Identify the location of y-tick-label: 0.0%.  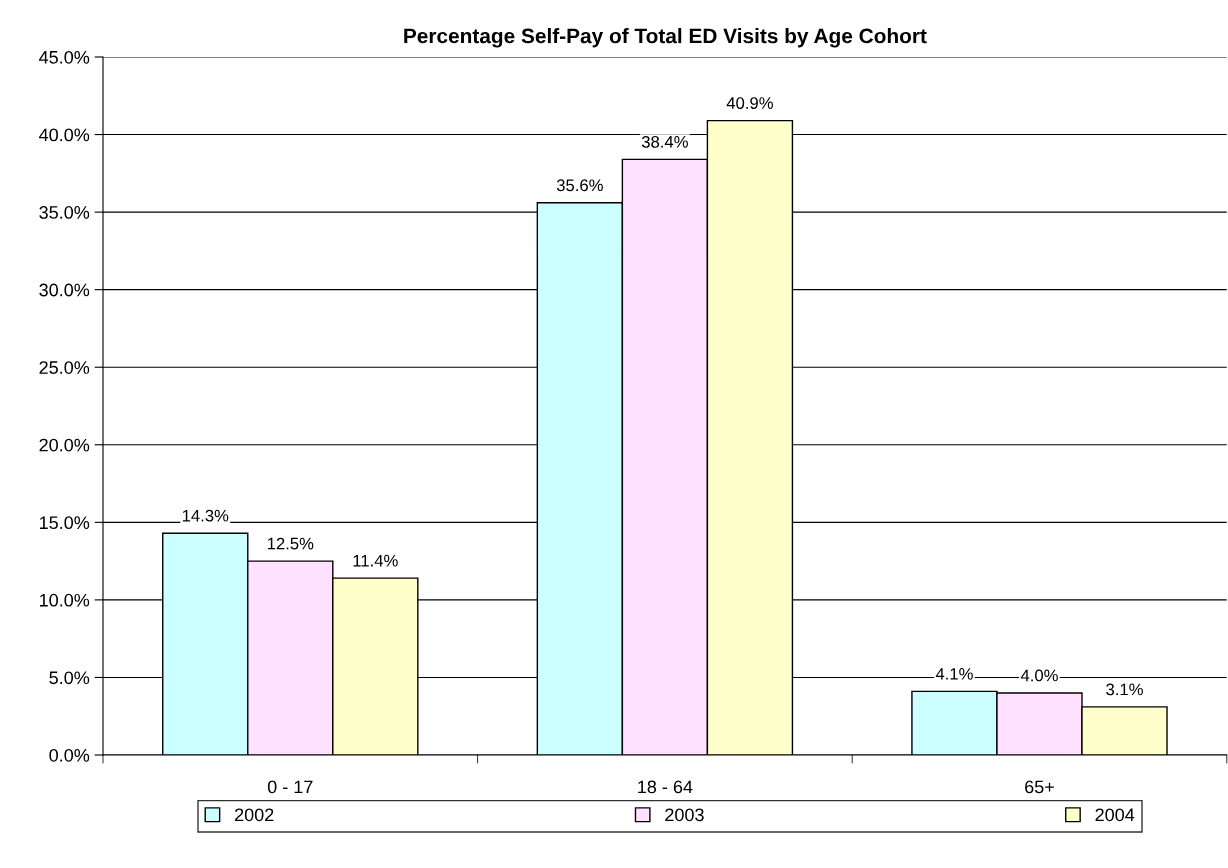
(69, 755).